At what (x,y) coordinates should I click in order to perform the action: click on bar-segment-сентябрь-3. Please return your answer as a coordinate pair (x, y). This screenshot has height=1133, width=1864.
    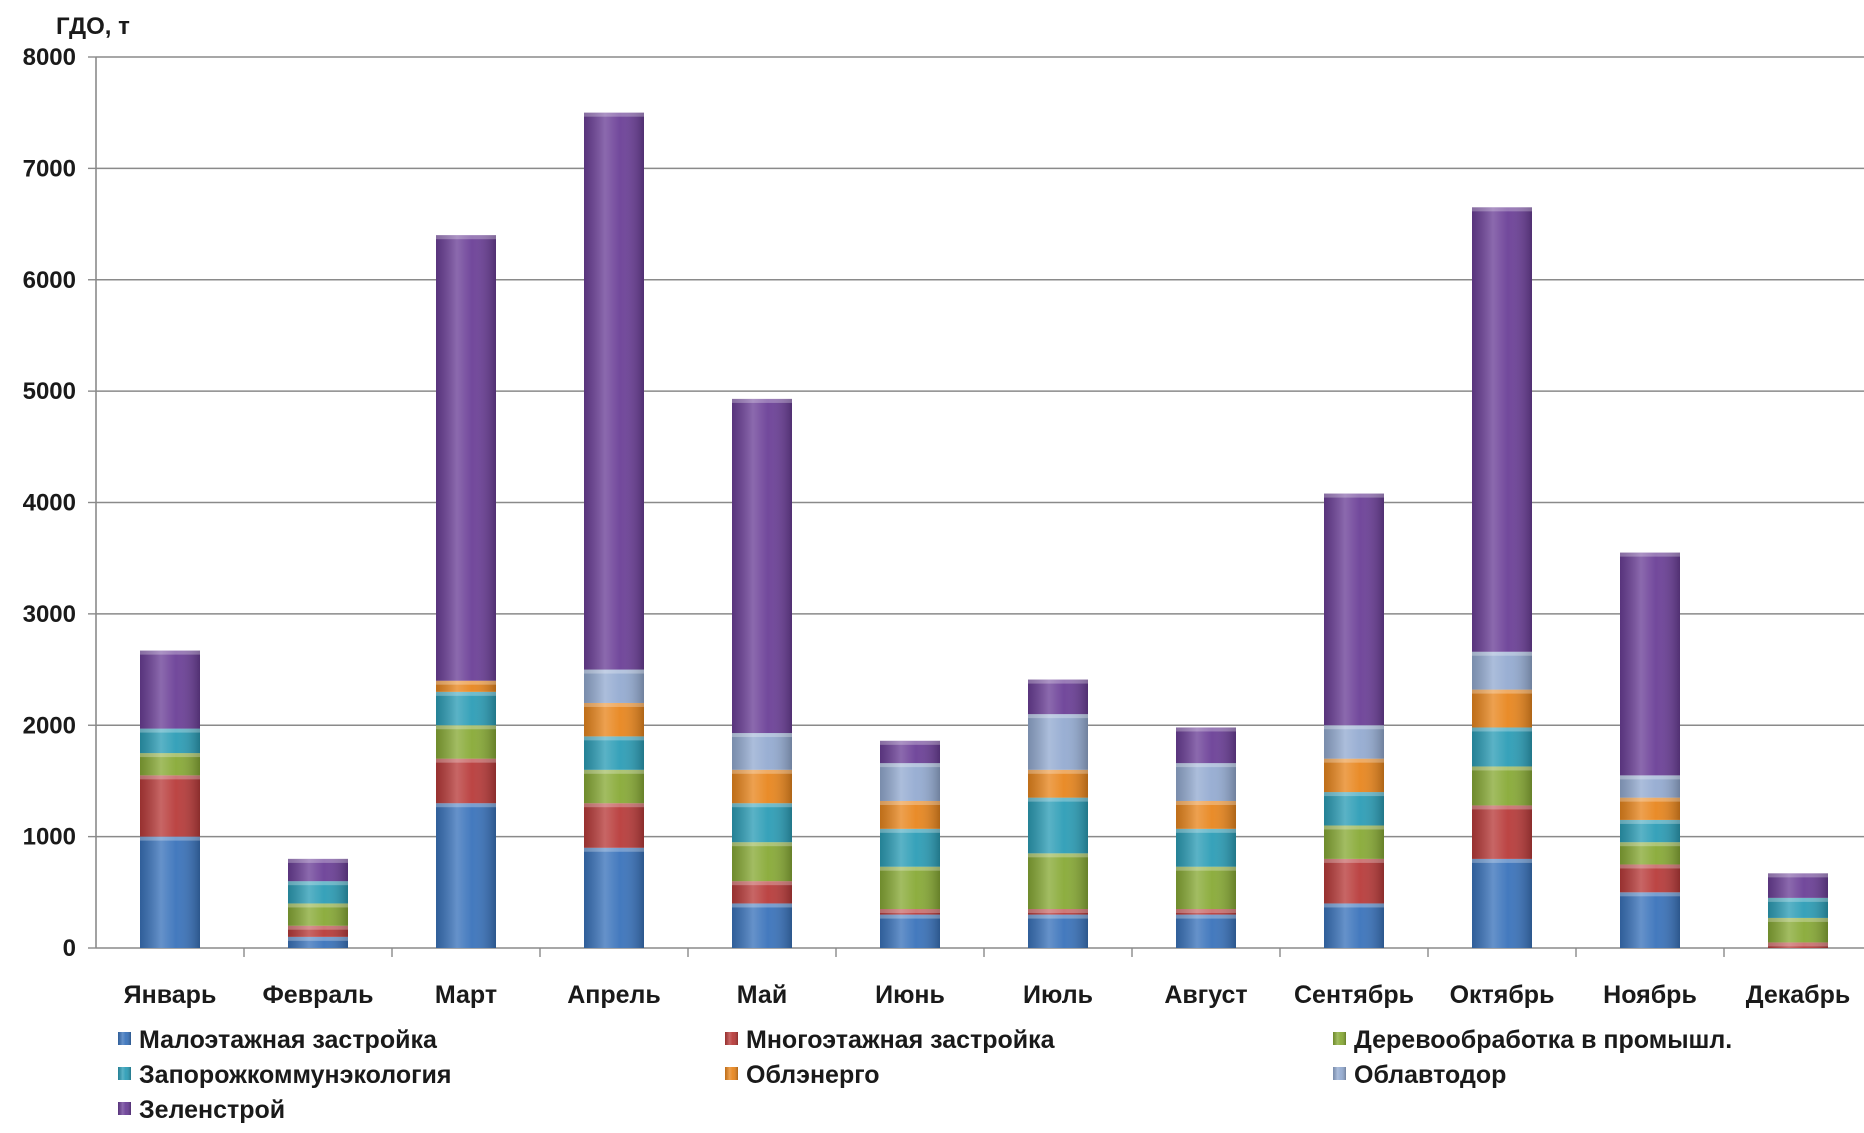
    Looking at the image, I should click on (1354, 842).